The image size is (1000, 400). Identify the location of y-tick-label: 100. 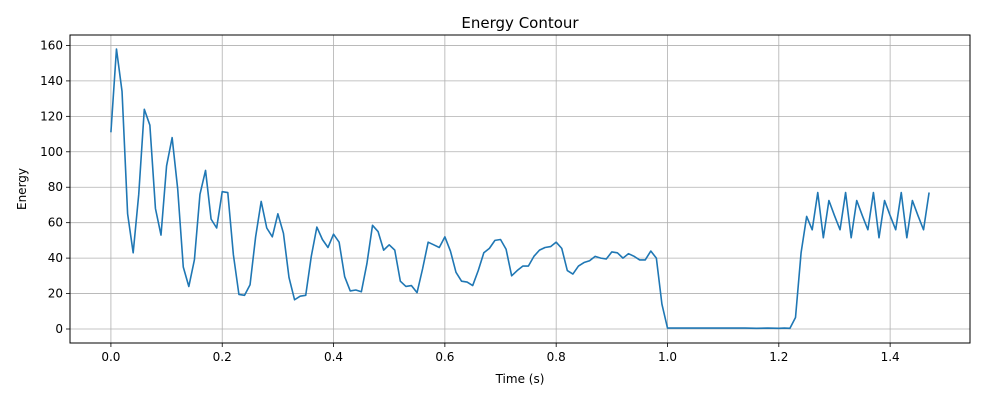
(51, 152).